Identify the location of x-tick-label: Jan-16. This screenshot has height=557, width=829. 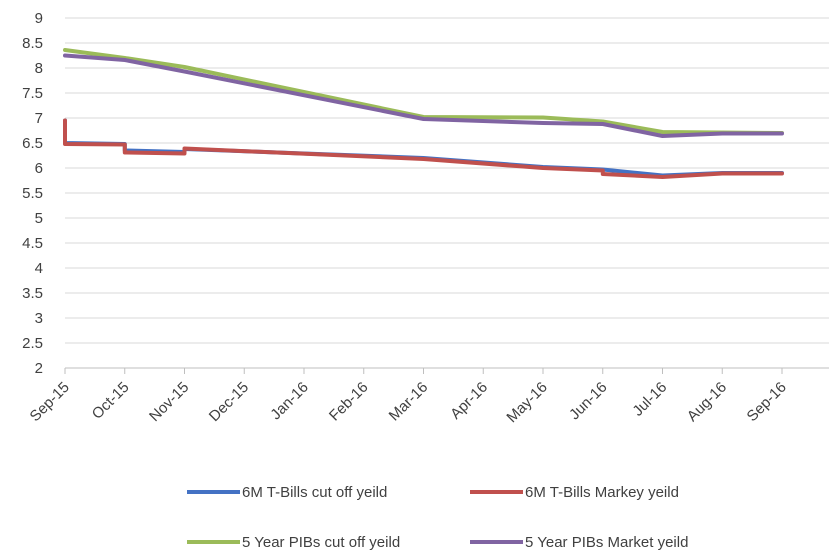
(289, 401).